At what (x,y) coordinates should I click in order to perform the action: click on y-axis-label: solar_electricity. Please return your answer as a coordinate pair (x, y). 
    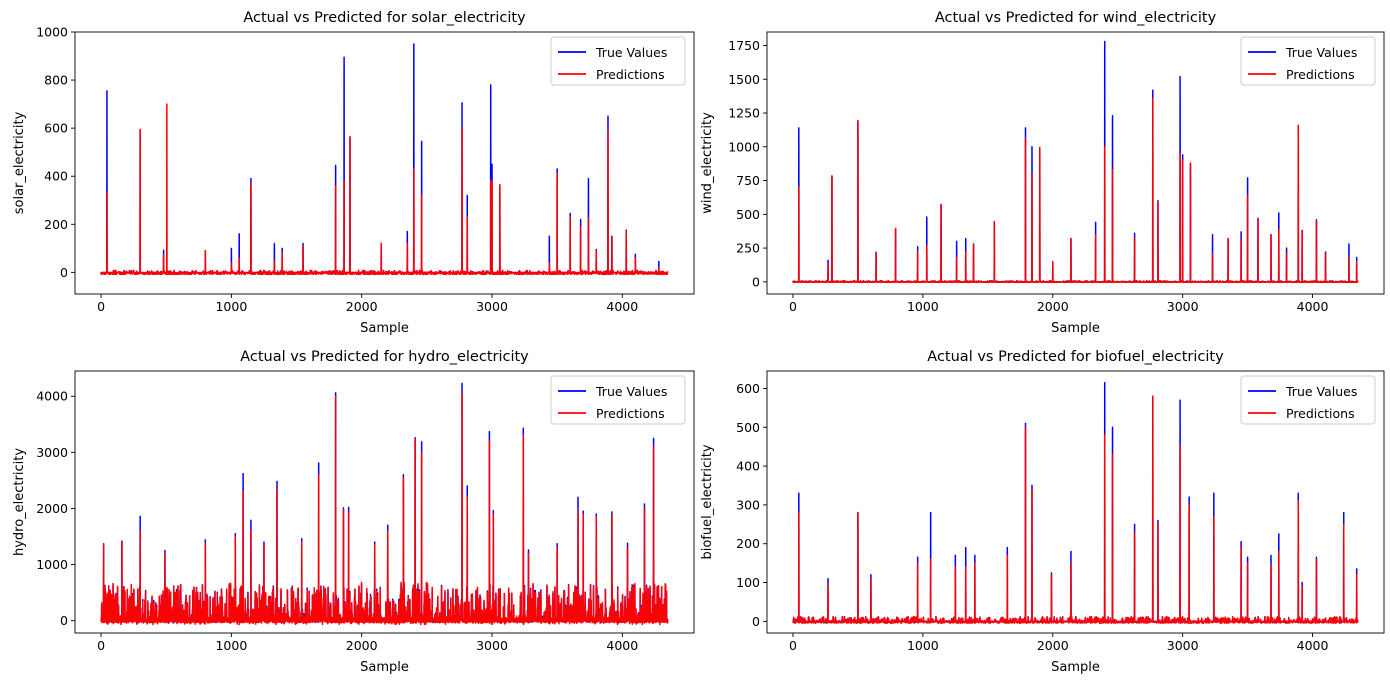
    Looking at the image, I should click on (19, 162).